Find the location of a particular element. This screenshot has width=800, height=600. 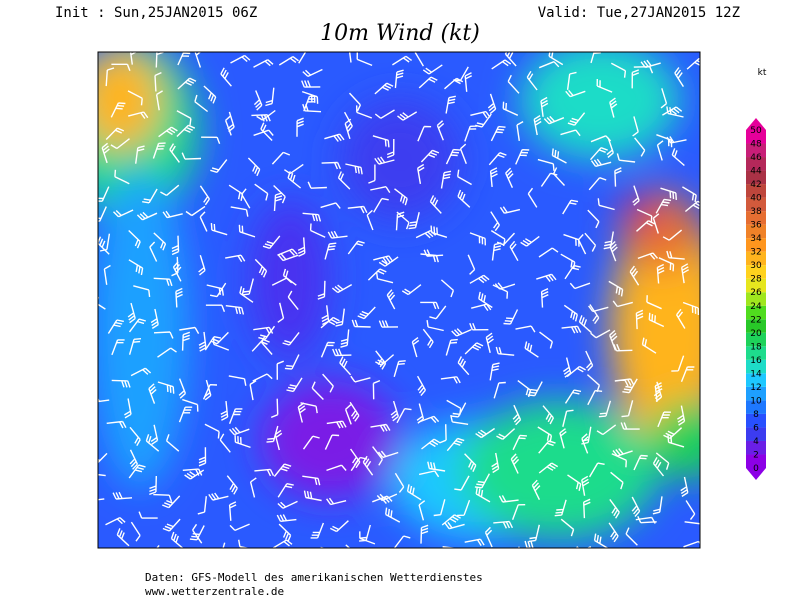

valid-time: Valid: Tue,27JAN2015 12Z is located at coordinates (639, 13).